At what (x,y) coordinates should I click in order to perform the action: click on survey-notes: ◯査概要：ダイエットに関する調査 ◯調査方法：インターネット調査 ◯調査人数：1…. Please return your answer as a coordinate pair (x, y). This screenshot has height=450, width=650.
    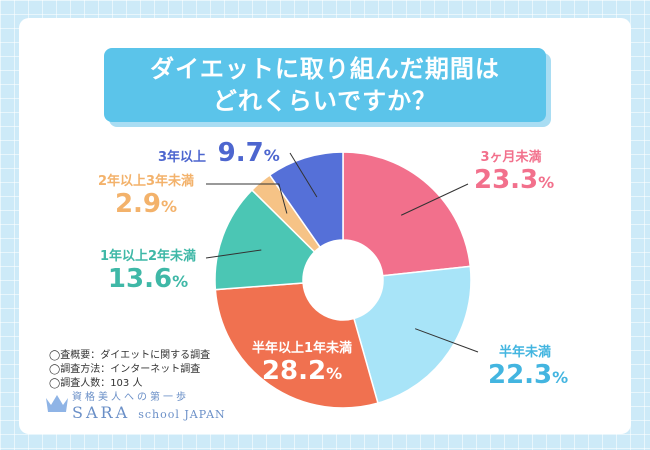
    Looking at the image, I should click on (129, 370).